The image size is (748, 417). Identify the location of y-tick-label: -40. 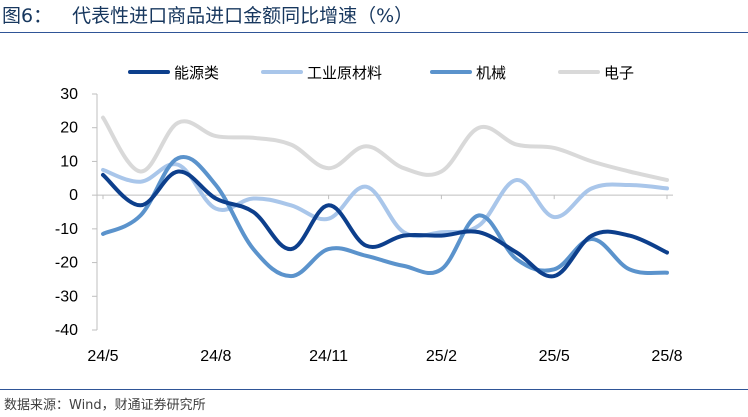
(66, 330).